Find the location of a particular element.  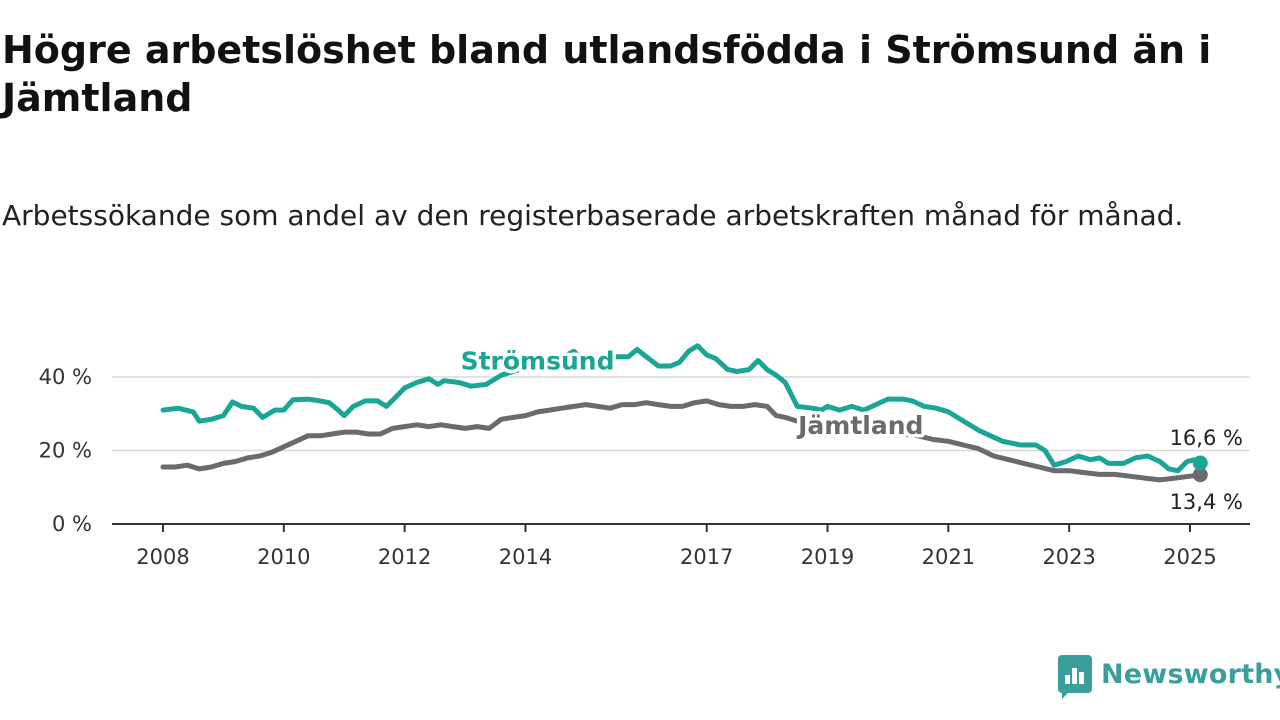

x-tick-label: 2014 is located at coordinates (525, 557).